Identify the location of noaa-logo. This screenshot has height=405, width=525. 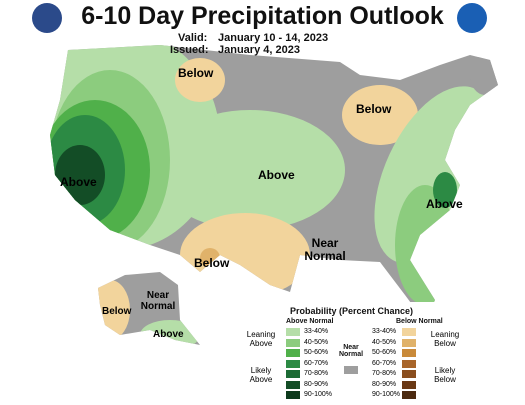
(472, 18).